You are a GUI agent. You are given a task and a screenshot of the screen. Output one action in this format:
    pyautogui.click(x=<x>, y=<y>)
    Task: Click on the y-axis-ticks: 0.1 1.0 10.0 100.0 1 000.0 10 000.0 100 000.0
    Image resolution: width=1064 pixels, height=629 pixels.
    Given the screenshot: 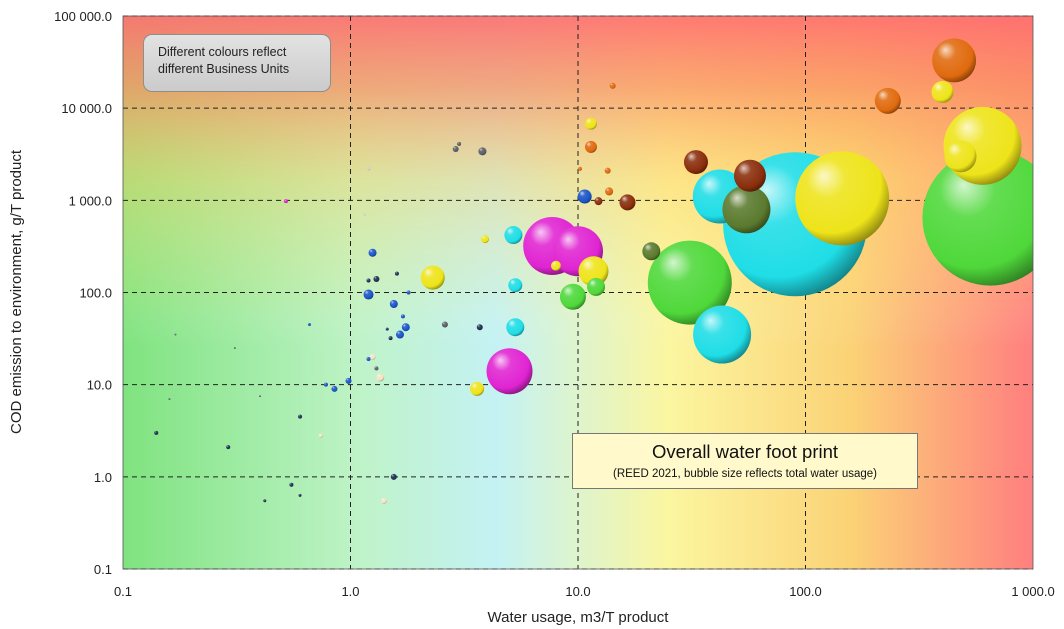 What is the action you would take?
    pyautogui.click(x=83, y=293)
    